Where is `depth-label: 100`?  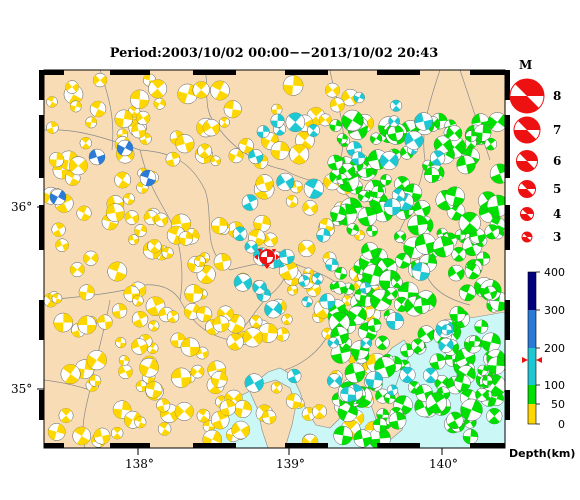
depth-label: 100 is located at coordinates (554, 385).